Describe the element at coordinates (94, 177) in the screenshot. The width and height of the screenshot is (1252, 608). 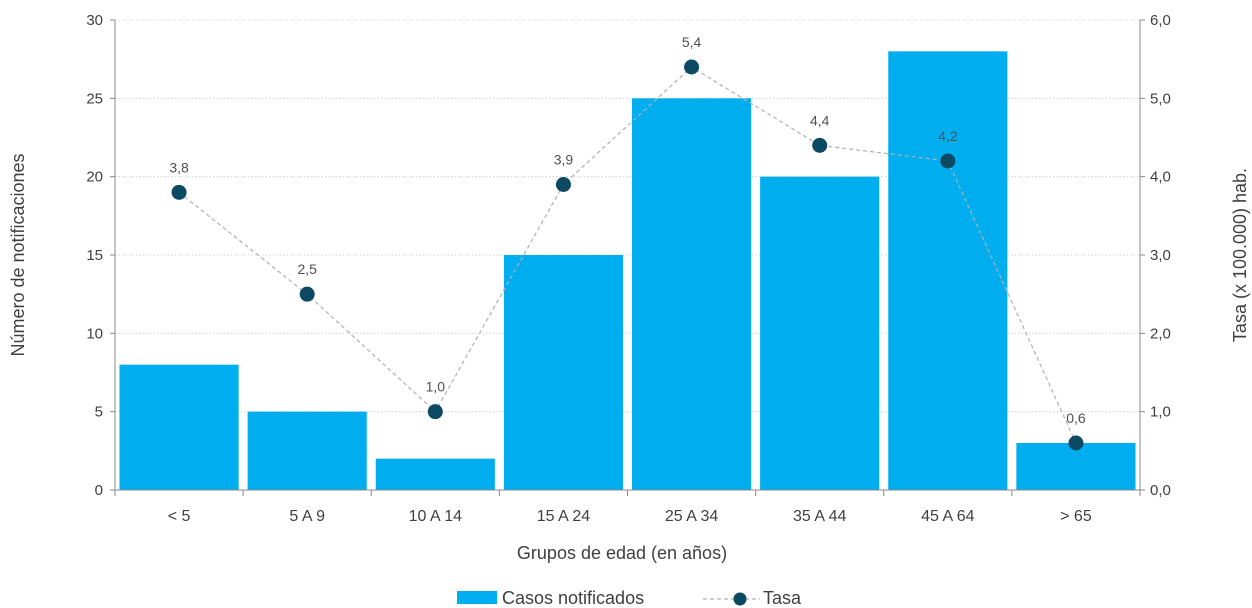
I see `y-tick-label: 20` at that location.